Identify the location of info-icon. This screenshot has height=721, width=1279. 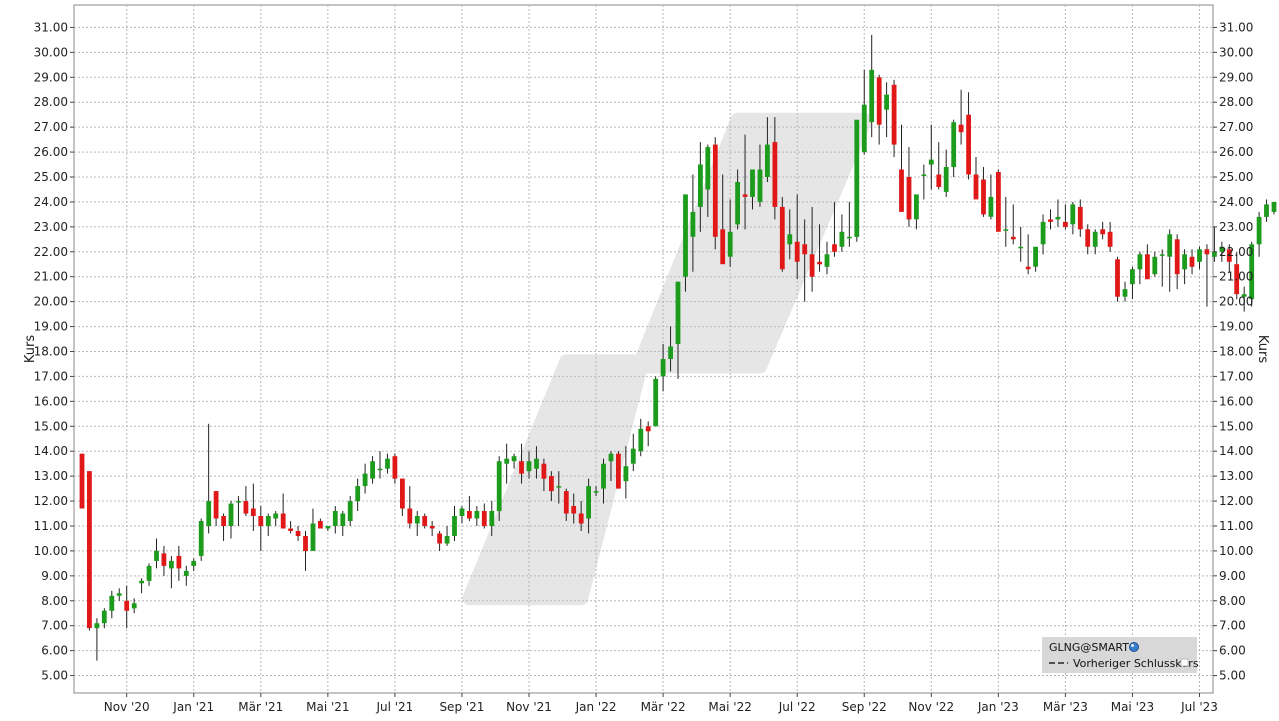
(1134, 647).